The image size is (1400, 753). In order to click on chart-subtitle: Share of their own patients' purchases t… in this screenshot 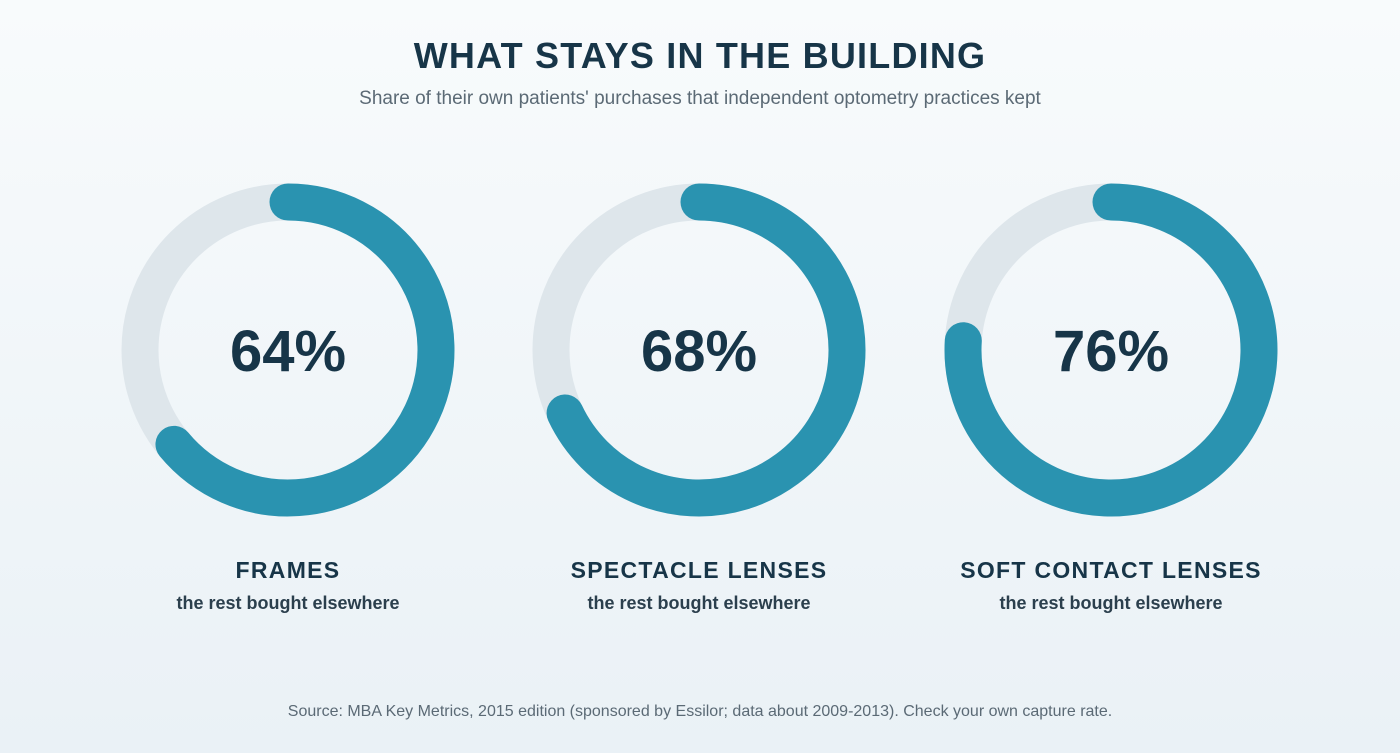, I will do `click(700, 98)`.